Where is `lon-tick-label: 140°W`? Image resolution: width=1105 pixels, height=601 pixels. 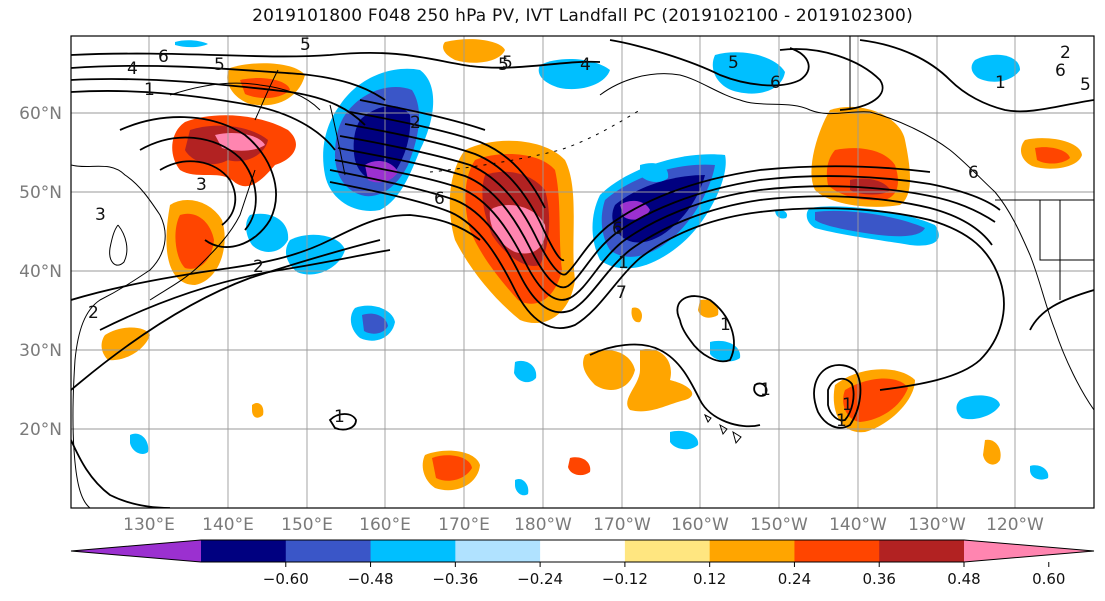
lon-tick-label: 140°W is located at coordinates (858, 525).